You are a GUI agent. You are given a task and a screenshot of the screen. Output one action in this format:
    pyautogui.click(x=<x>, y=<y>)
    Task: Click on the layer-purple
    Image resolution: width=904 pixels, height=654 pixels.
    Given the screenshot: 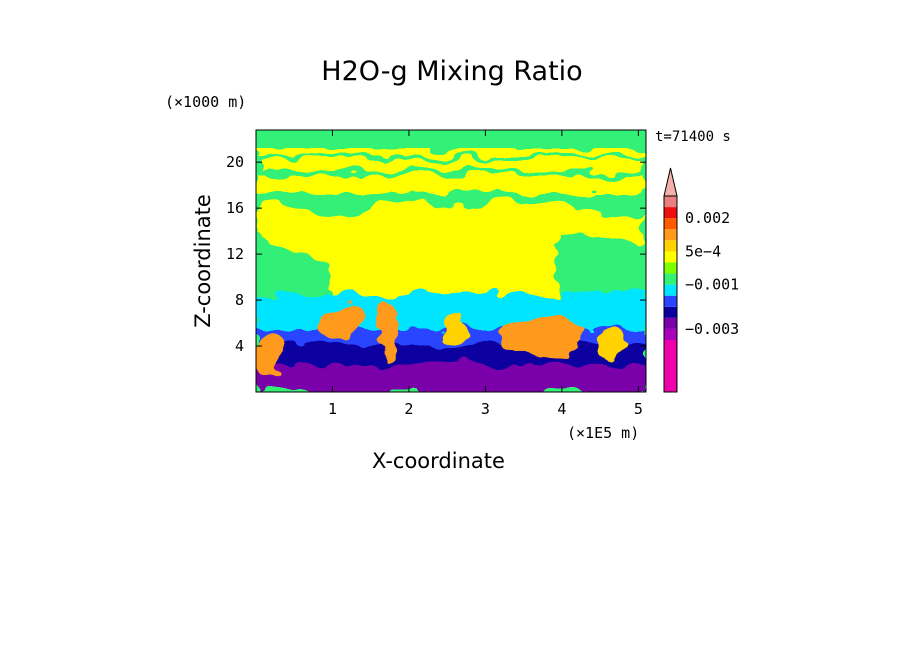 What is the action you would take?
    pyautogui.click(x=451, y=378)
    